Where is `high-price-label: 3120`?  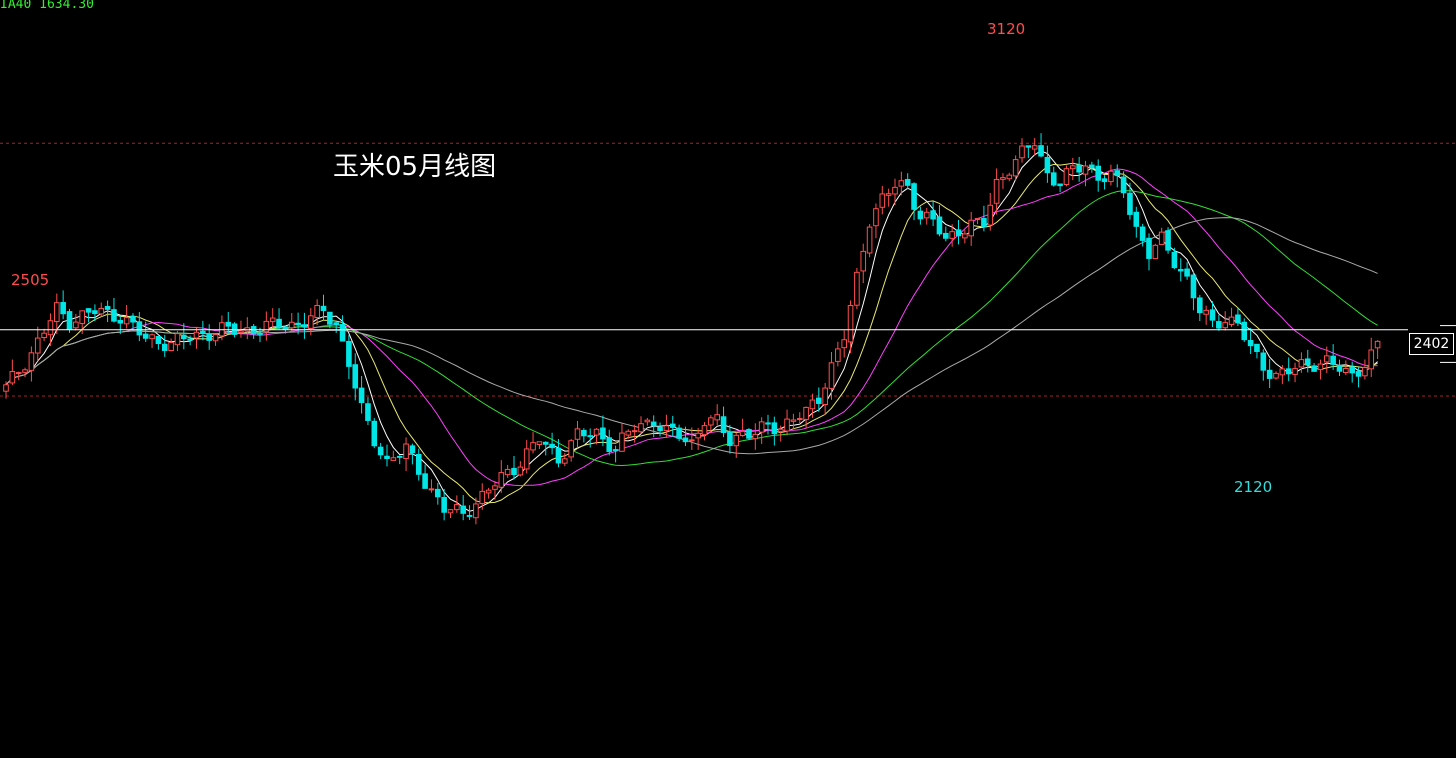 high-price-label: 3120 is located at coordinates (1006, 29).